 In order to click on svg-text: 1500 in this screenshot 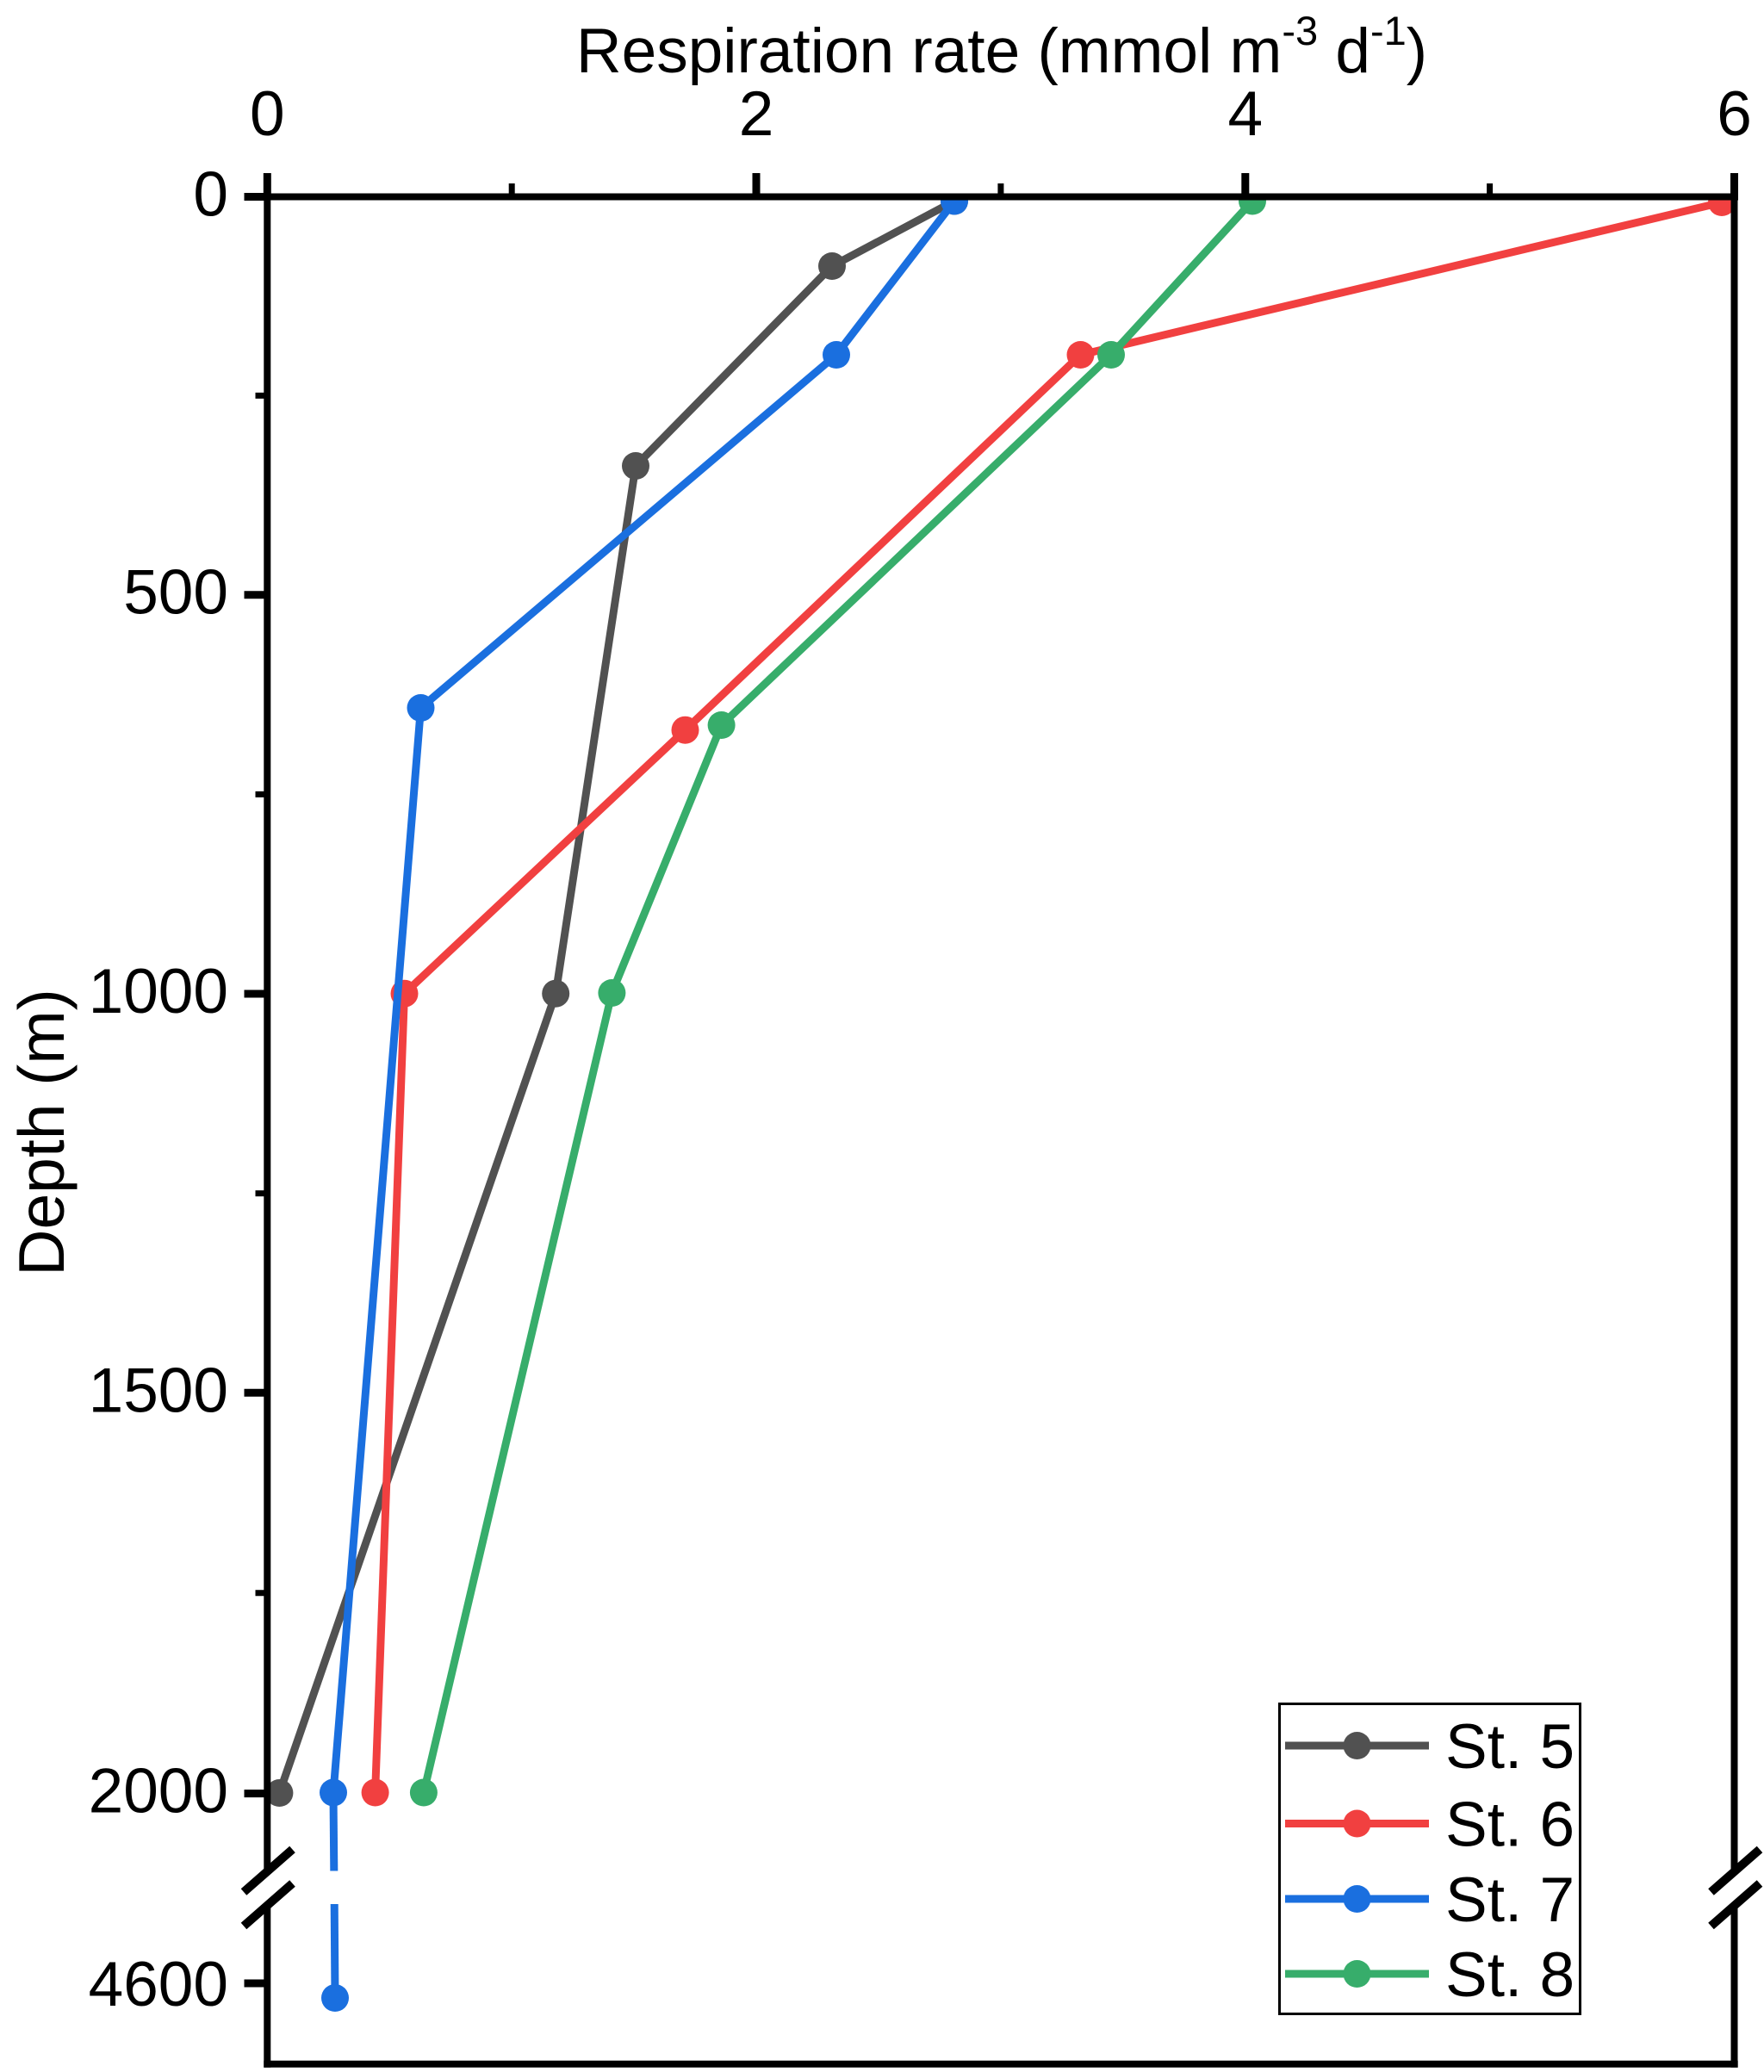, I will do `click(158, 1390)`.